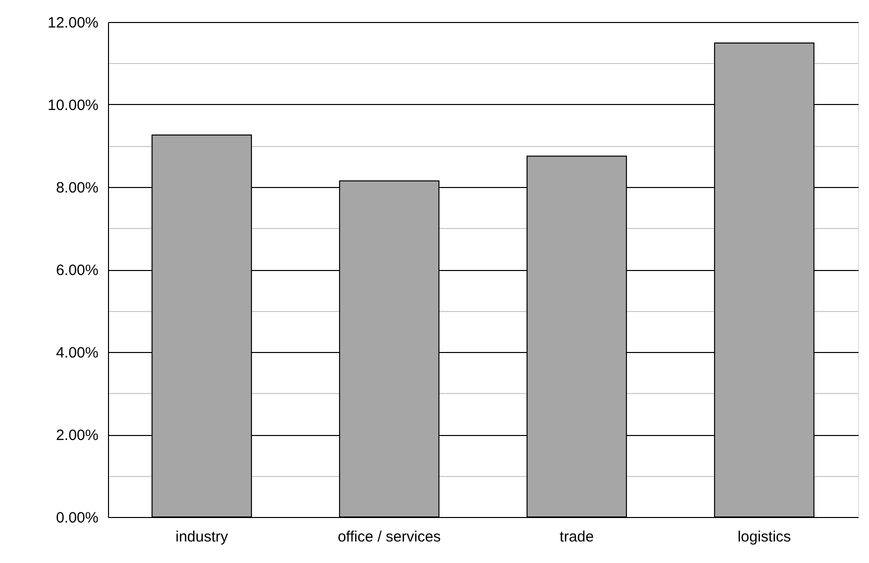 Image resolution: width=869 pixels, height=563 pixels. What do you see at coordinates (389, 537) in the screenshot?
I see `x-tick-label: office / services` at bounding box center [389, 537].